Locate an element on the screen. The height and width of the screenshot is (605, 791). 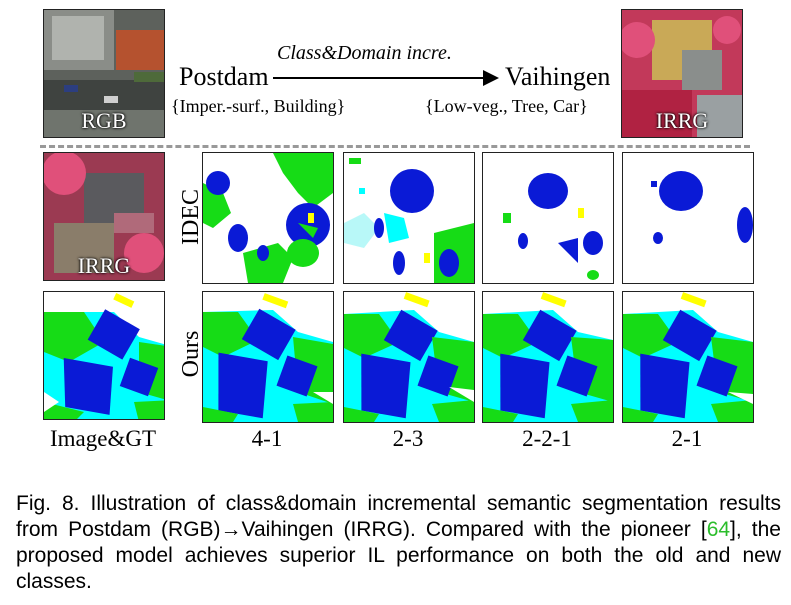
column-label-2-1: 2-1 is located at coordinates (687, 438).